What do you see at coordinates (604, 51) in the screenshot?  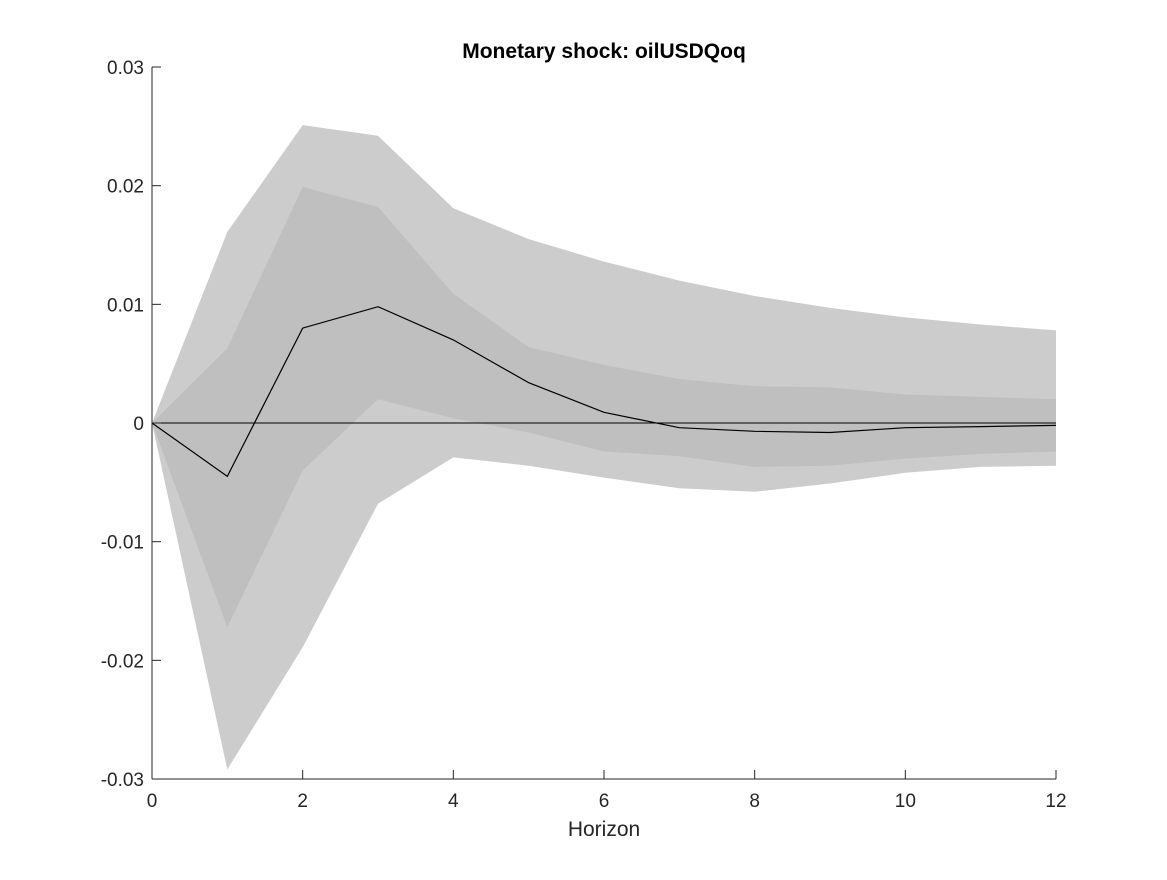 I see `chart-title: Monetary shock: oilUSDQoq` at bounding box center [604, 51].